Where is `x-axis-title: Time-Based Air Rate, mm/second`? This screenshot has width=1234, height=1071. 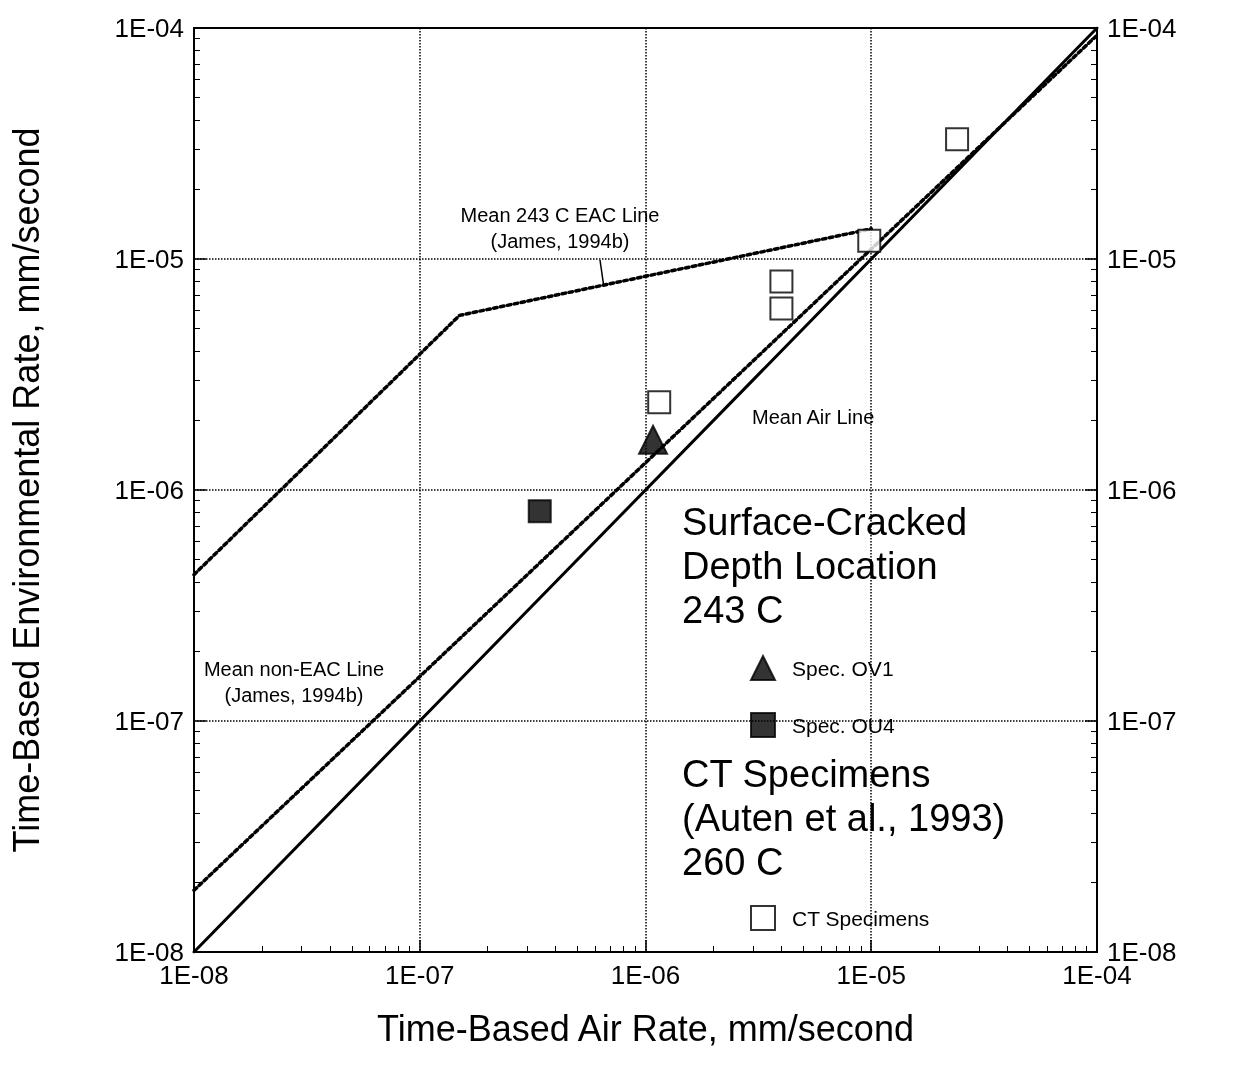 x-axis-title: Time-Based Air Rate, mm/second is located at coordinates (645, 1028).